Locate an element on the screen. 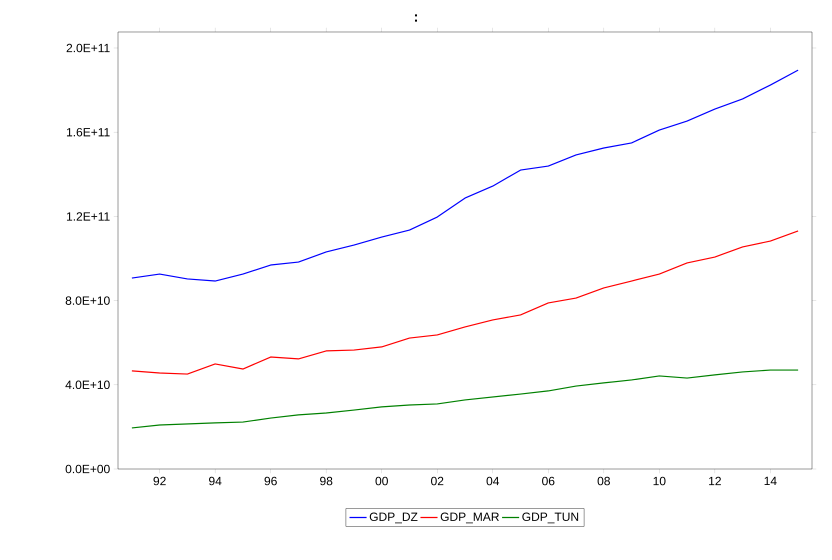  x-tick-label: 04 is located at coordinates (493, 481).